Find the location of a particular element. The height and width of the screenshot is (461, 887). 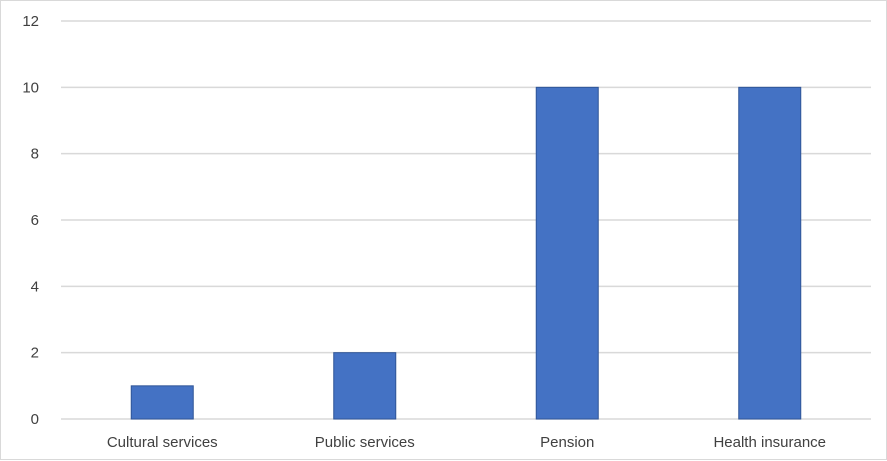

x-tick-label: Pension is located at coordinates (567, 442).